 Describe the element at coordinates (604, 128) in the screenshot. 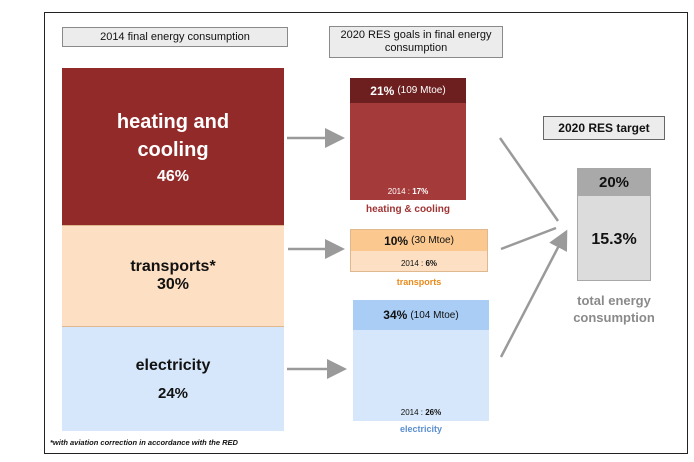

I see `header-2020-target: 2020 RES target` at that location.